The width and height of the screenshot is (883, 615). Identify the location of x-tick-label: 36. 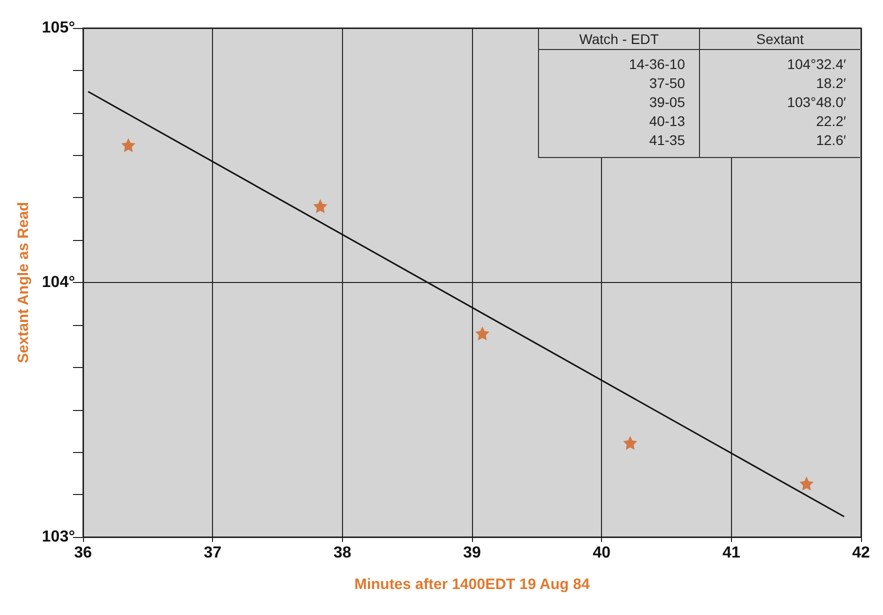
(83, 553).